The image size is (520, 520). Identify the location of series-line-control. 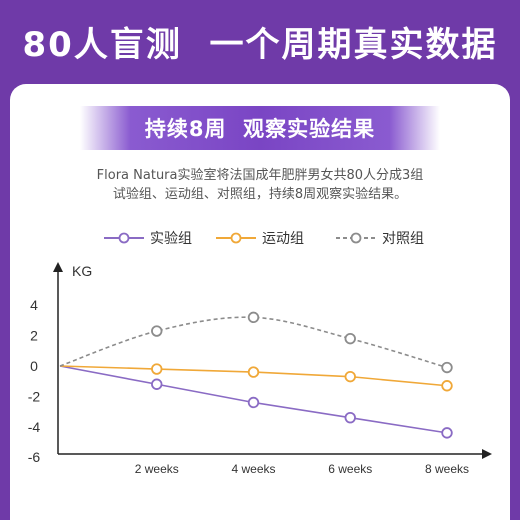
(253, 342).